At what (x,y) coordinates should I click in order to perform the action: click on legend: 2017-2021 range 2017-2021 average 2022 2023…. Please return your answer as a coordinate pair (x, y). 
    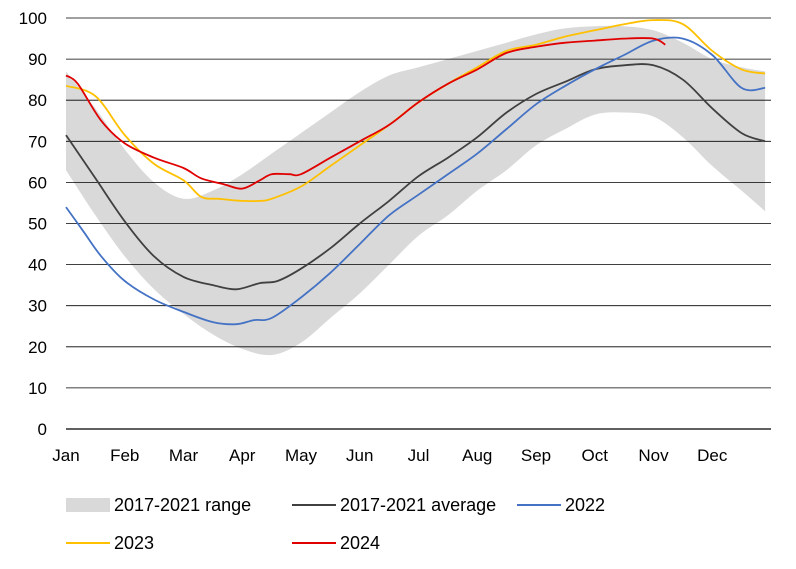
    Looking at the image, I should click on (335, 524).